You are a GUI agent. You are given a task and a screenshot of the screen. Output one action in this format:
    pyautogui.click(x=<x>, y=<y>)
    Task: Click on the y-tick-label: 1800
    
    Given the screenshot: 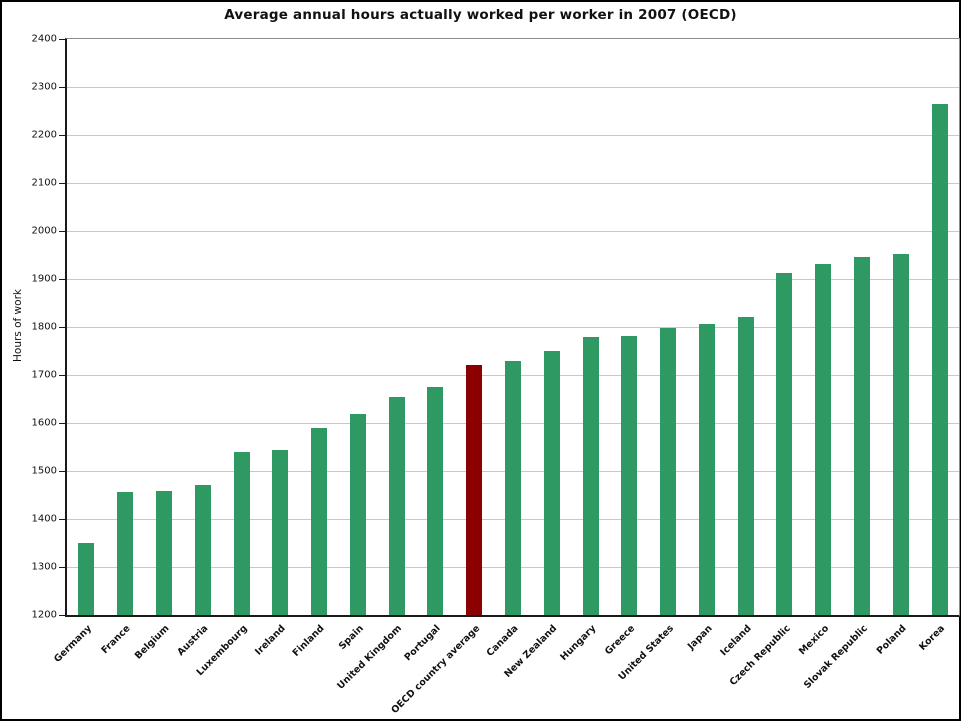 What is the action you would take?
    pyautogui.click(x=44, y=327)
    